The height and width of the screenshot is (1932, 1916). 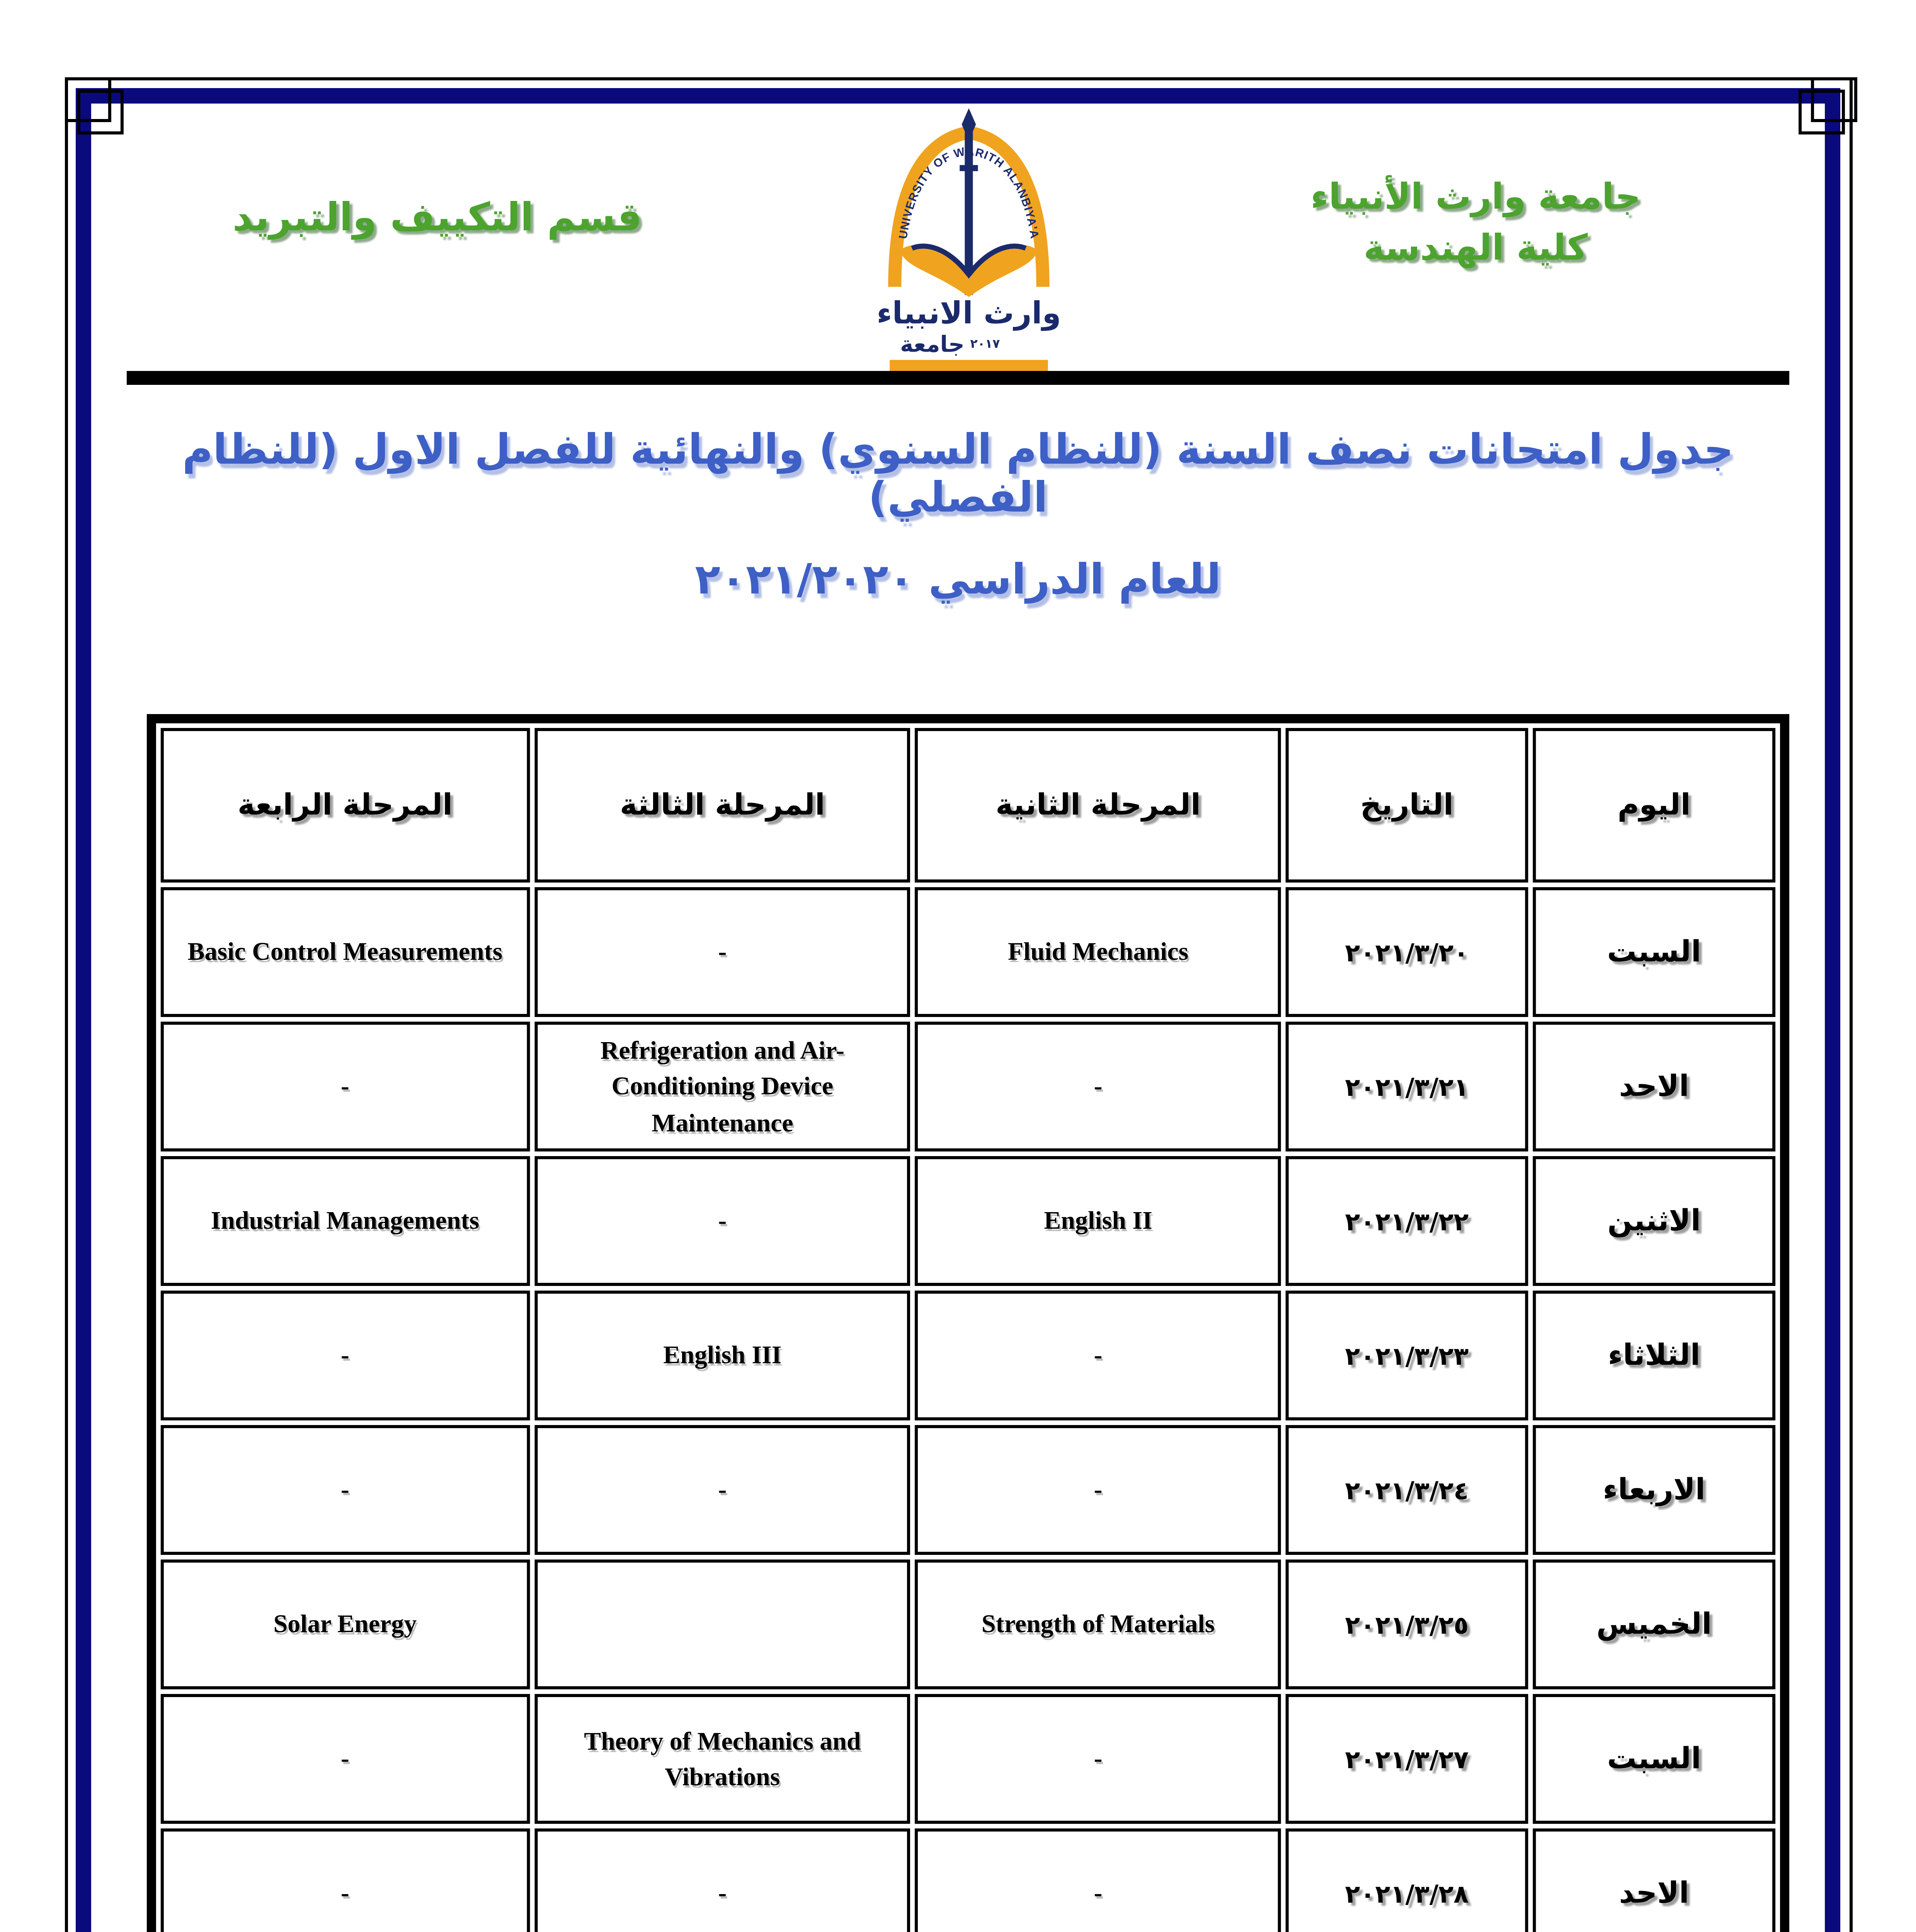 I want to click on date-cell: ٢٠٢١/٣/٢٠, so click(x=1407, y=952).